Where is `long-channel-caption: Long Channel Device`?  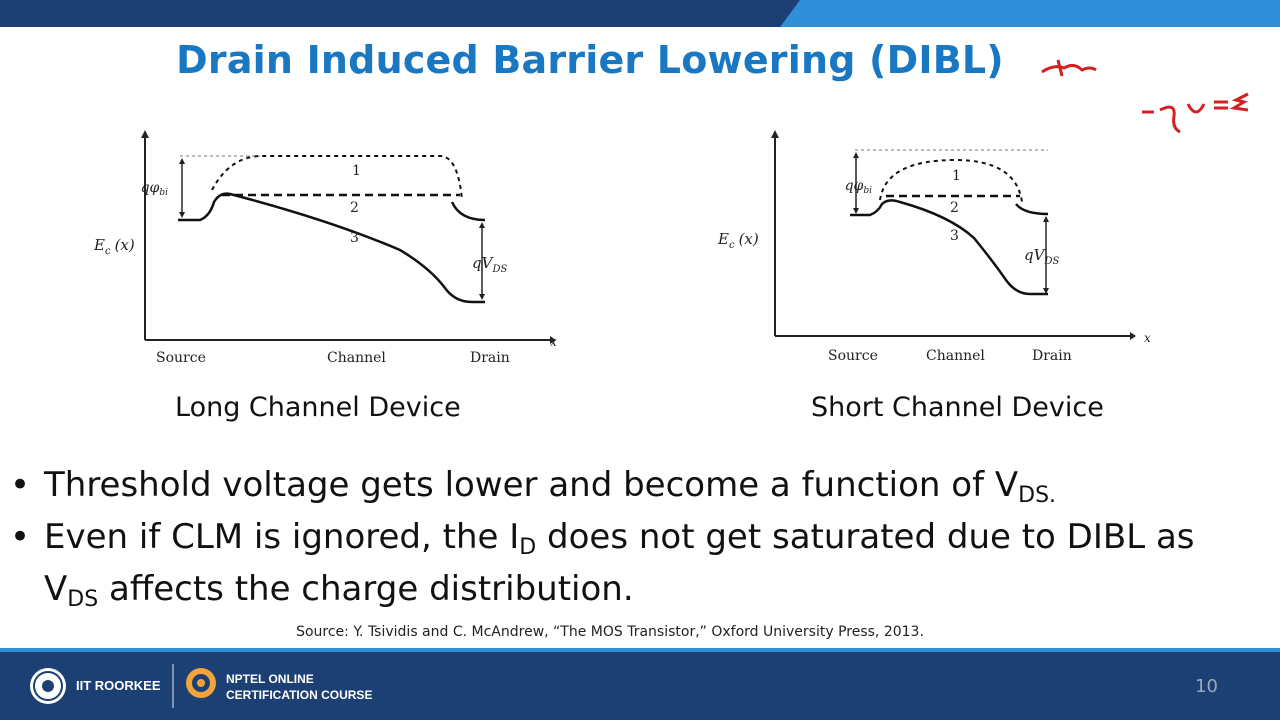 long-channel-caption: Long Channel Device is located at coordinates (318, 407).